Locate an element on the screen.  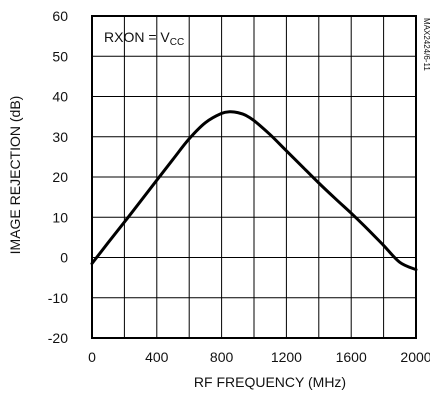
annotation: RXON = VCC is located at coordinates (144, 38).